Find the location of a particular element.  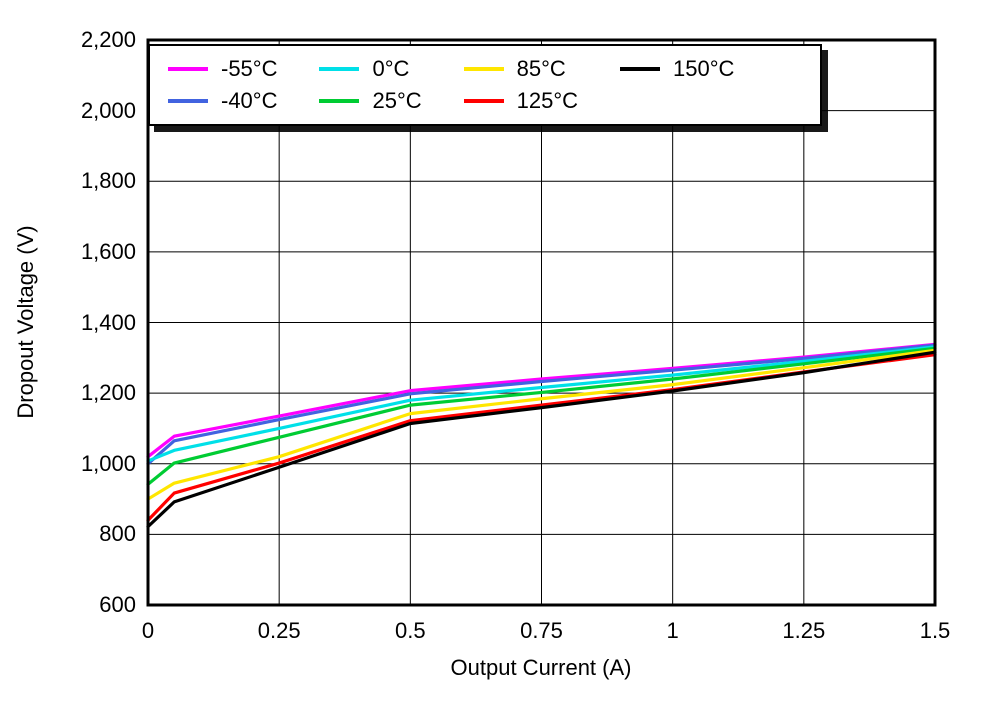

series-line--40cc is located at coordinates (541, 404).